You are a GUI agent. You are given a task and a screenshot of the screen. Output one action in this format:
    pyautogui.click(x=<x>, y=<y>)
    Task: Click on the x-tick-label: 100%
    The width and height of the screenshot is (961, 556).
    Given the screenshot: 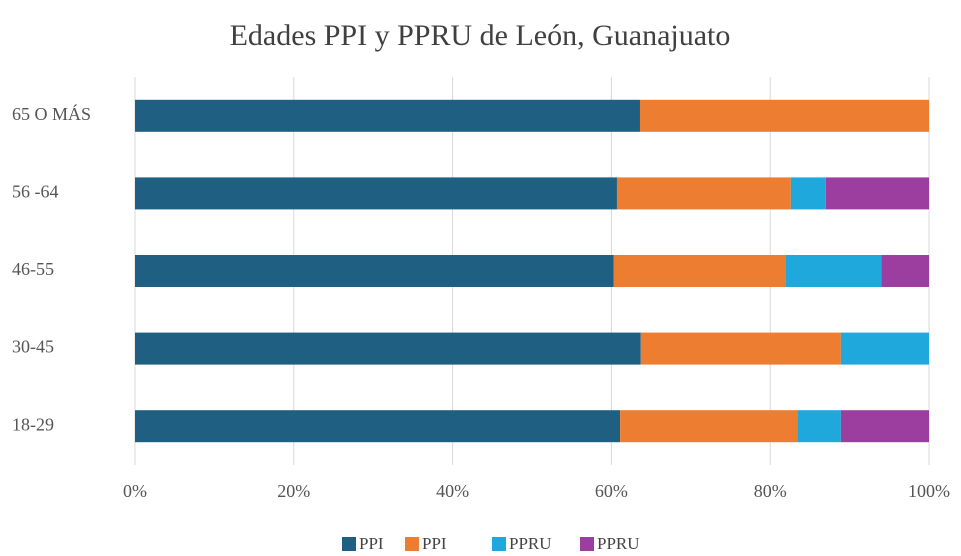 What is the action you would take?
    pyautogui.click(x=929, y=491)
    